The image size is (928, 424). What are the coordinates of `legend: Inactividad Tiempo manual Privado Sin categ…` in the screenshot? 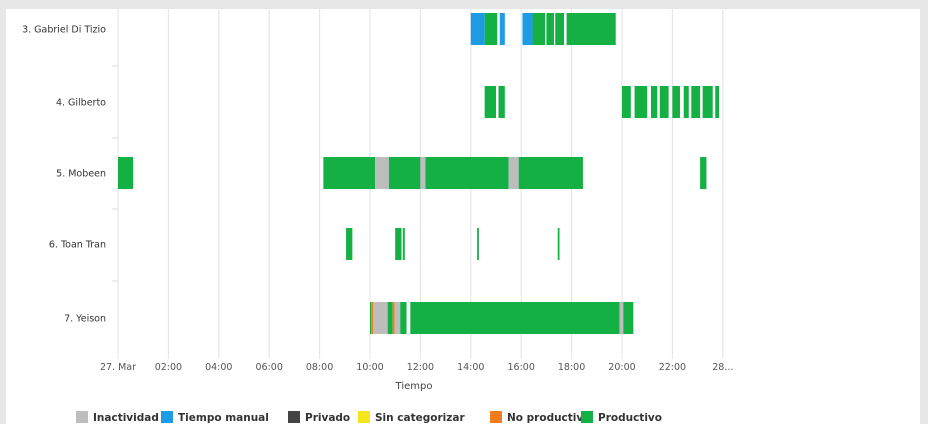 It's located at (369, 417).